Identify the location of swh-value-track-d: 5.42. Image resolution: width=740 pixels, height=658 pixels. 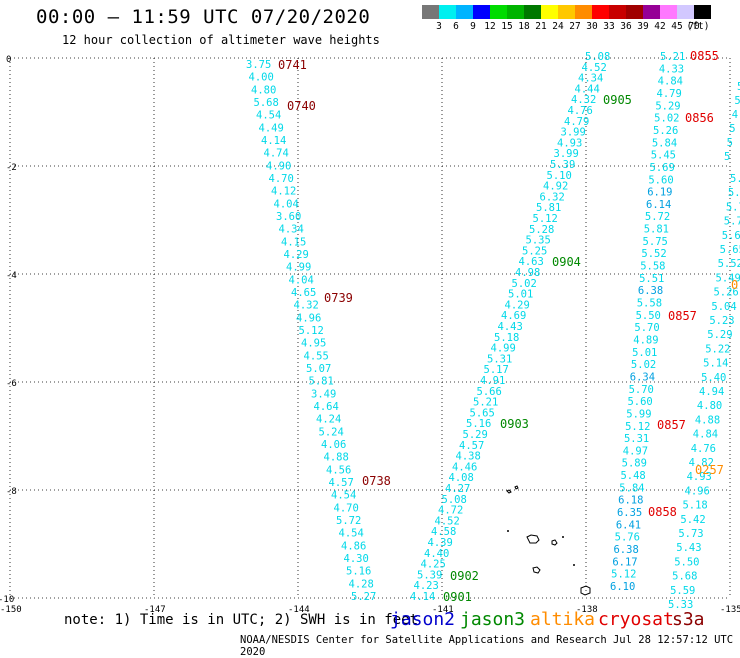
(692, 520).